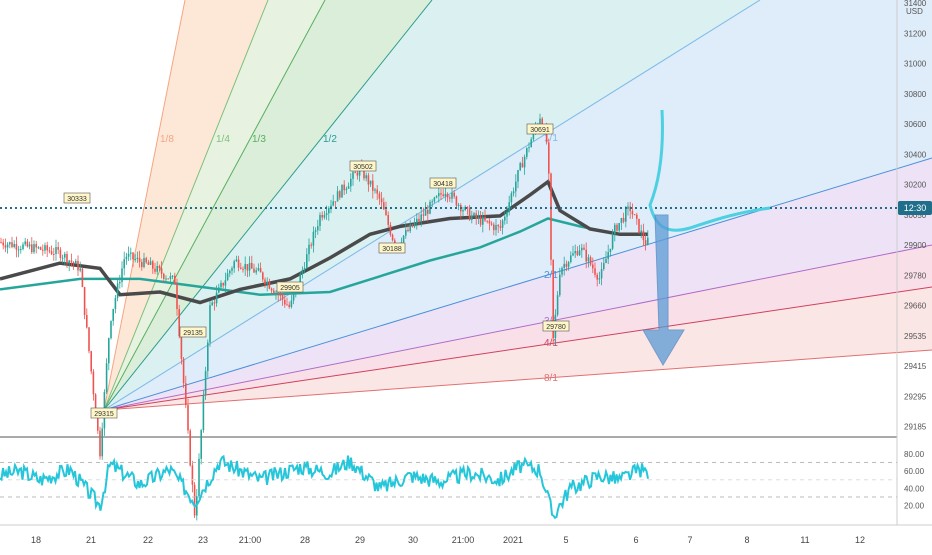 This screenshot has height=555, width=932. I want to click on price-tick-label: 29660, so click(915, 306).